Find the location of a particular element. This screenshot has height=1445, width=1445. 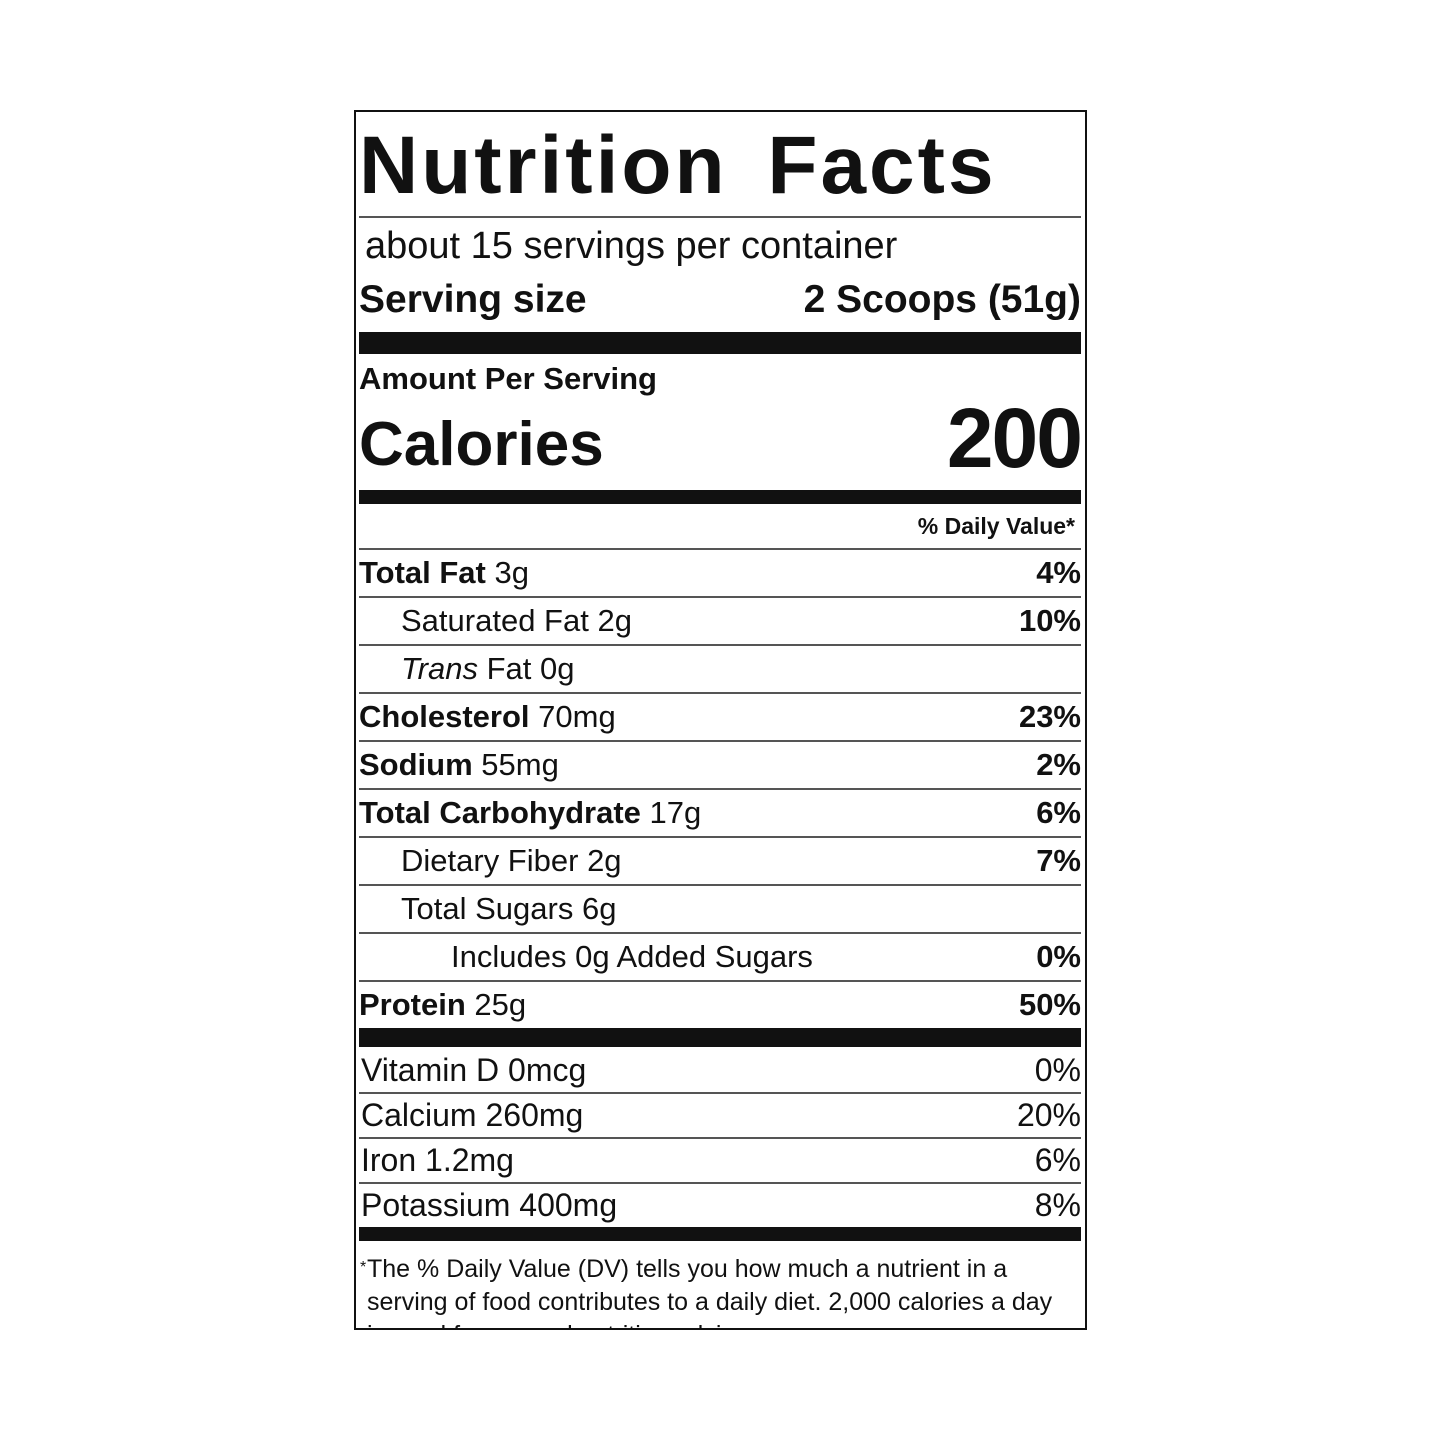

vitamin-label: Calcium 260mg is located at coordinates (472, 1115).